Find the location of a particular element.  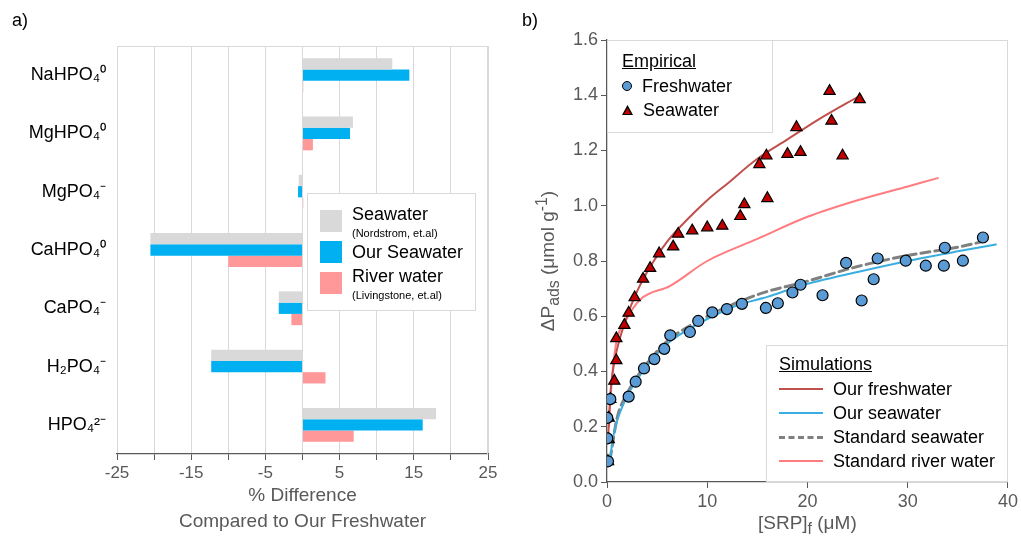

y-tick-label: HPO₄²⁻ is located at coordinates (76, 423).